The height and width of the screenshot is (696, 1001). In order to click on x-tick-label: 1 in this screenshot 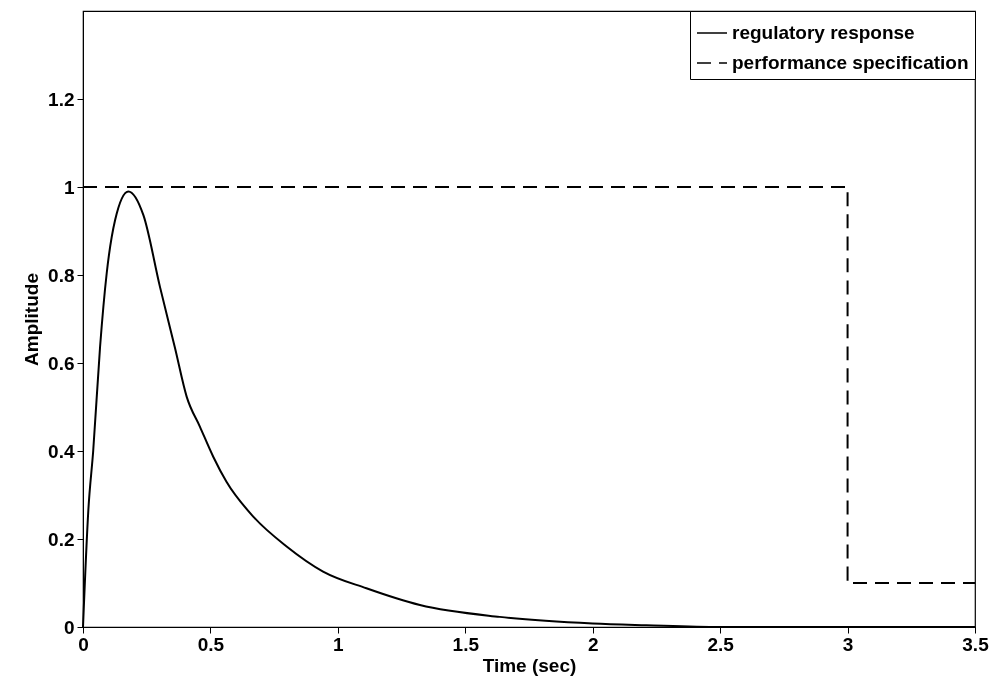, I will do `click(339, 644)`.